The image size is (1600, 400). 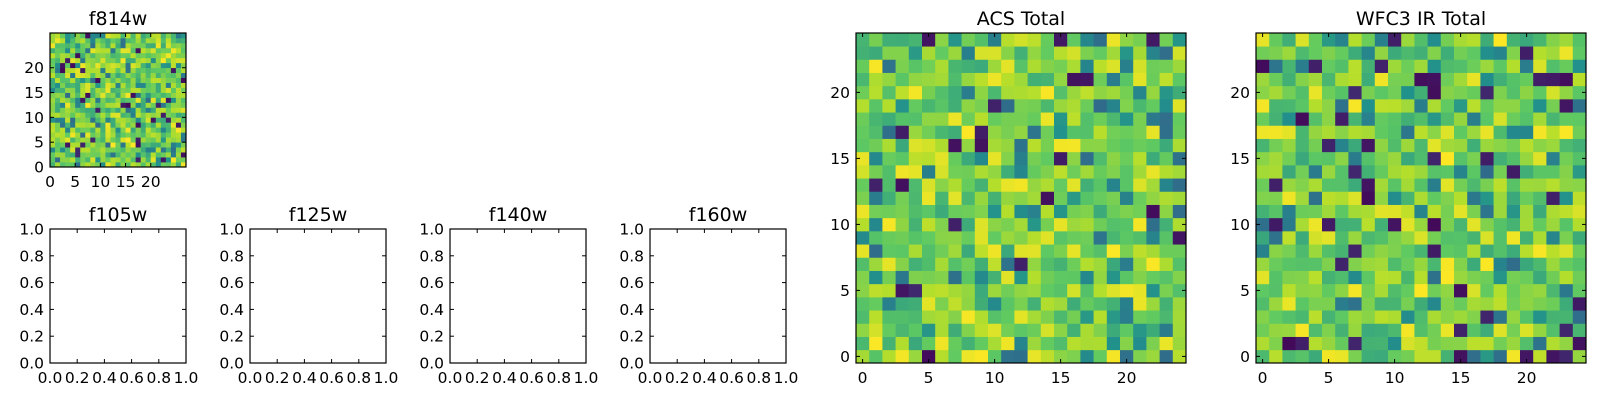 I want to click on x-tick-label: 0.8, so click(x=358, y=378).